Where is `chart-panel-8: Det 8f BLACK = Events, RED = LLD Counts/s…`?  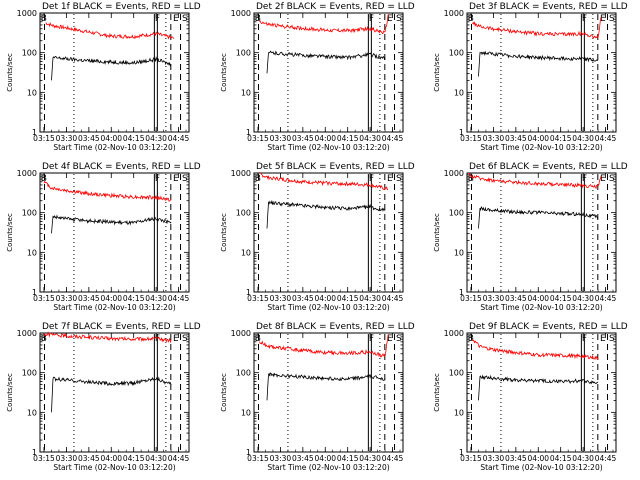 chart-panel-8: Det 8f BLACK = Events, RED = LLD Counts/s… is located at coordinates (317, 397).